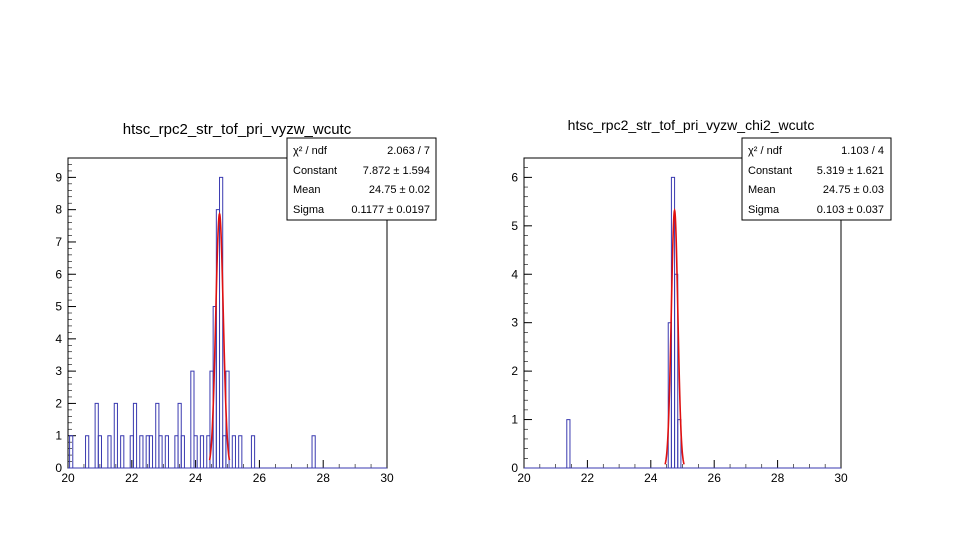  I want to click on stat-value: 24.75 ± 0.02, so click(399, 190).